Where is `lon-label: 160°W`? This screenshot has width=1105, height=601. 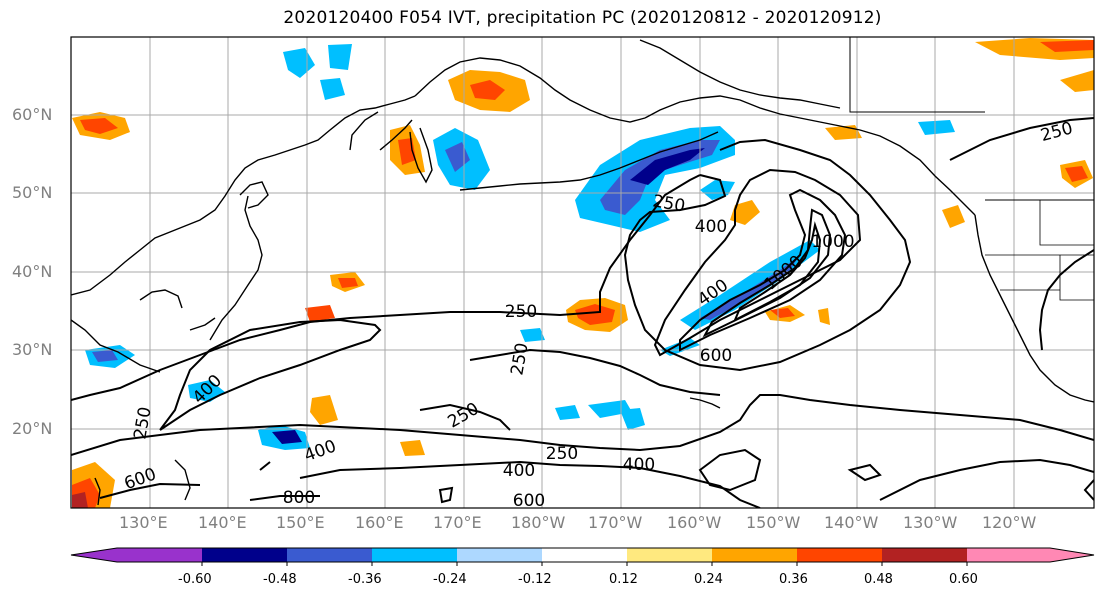
lon-label: 160°W is located at coordinates (694, 522).